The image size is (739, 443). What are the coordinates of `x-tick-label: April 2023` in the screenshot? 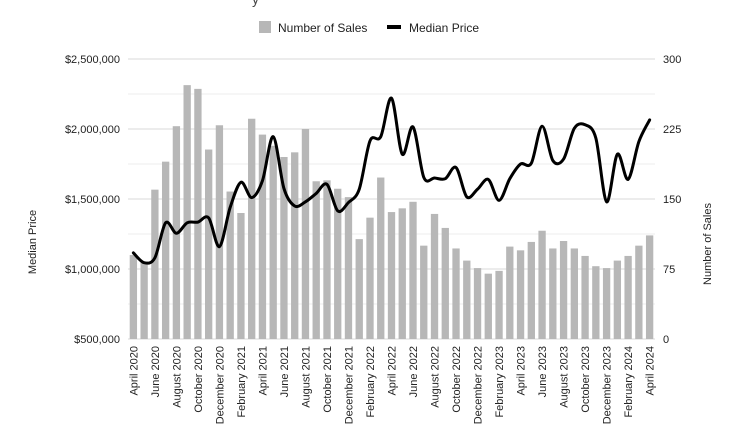 It's located at (522, 371).